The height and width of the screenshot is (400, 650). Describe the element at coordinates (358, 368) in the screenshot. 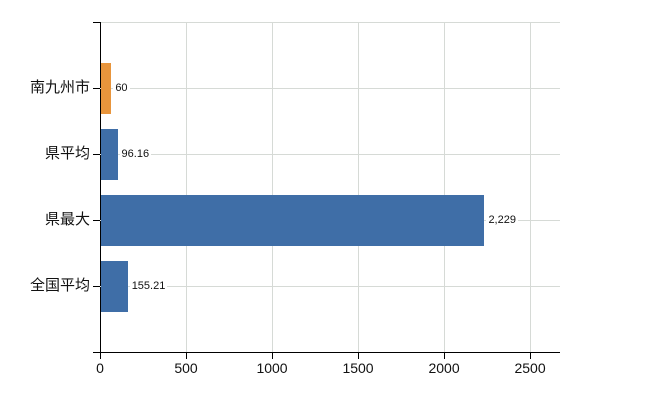

I see `x-tick-label: 1500` at that location.